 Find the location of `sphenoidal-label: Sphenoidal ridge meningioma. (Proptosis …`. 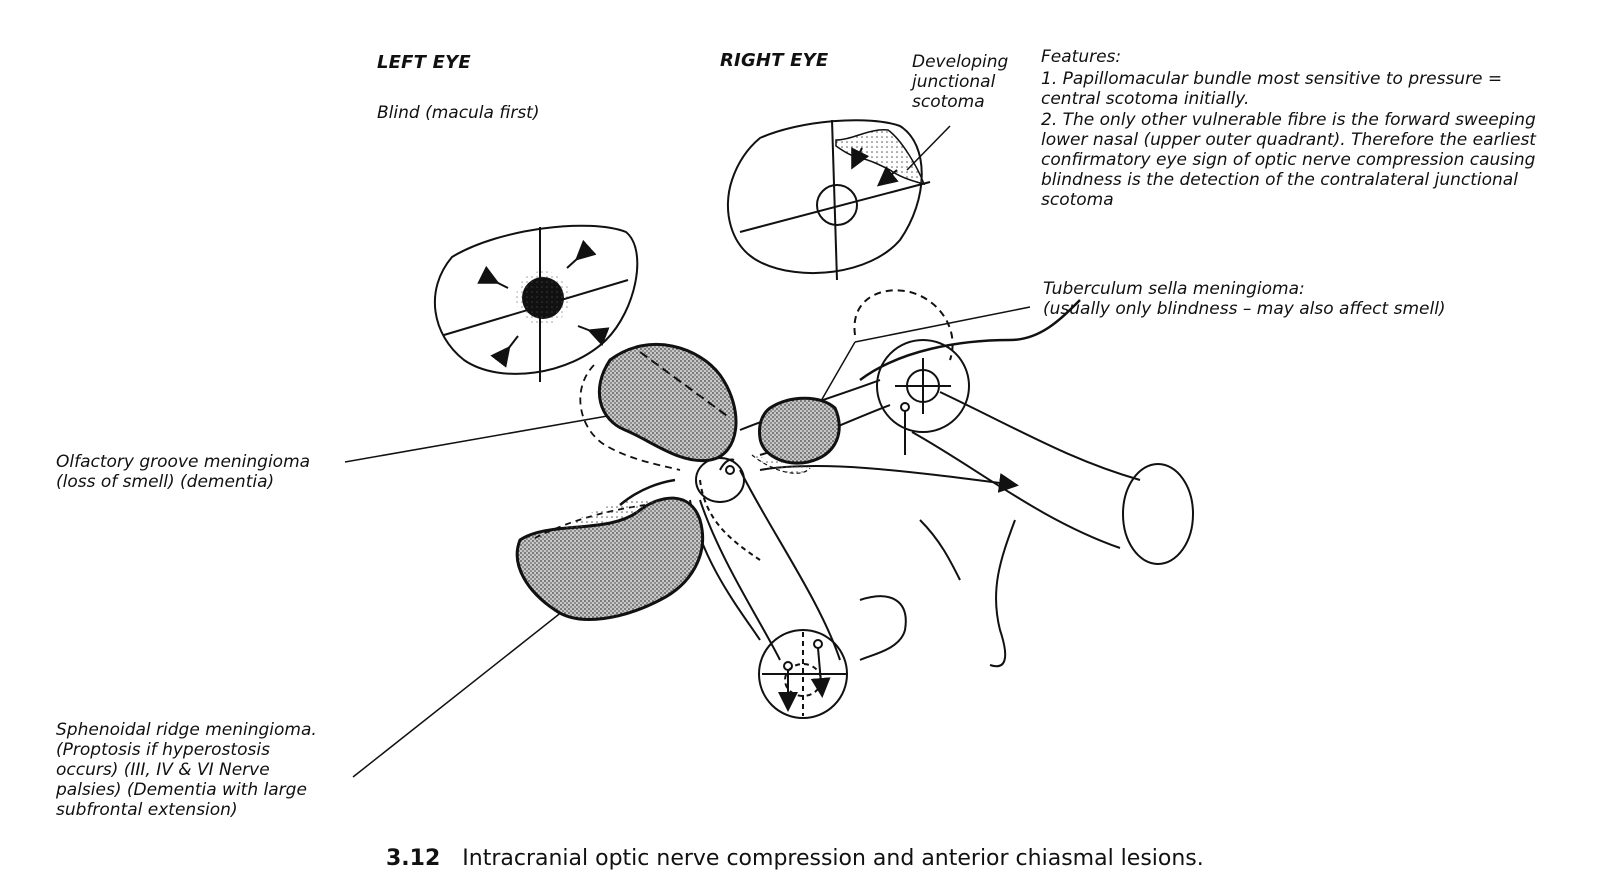

sphenoidal-label: Sphenoidal ridge meningioma. (Proptosis … is located at coordinates (186, 770).